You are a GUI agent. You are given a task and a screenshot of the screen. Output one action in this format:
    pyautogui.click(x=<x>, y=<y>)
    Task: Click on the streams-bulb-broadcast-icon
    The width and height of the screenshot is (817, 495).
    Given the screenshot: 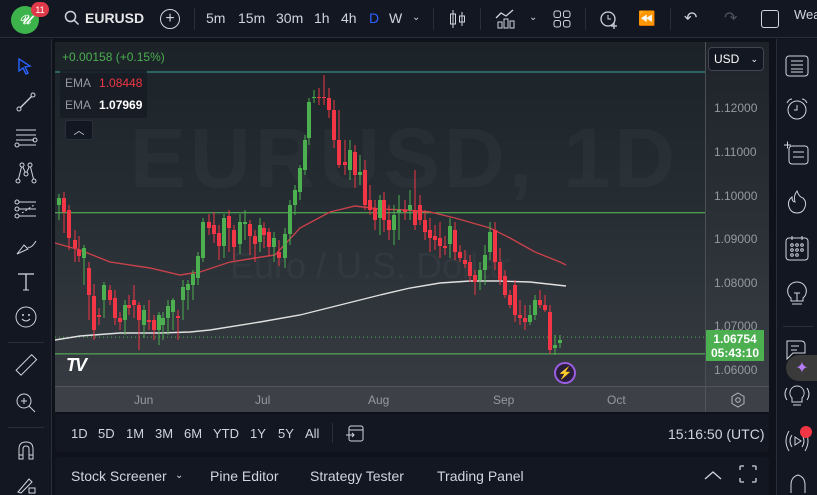 What is the action you would take?
    pyautogui.click(x=797, y=398)
    